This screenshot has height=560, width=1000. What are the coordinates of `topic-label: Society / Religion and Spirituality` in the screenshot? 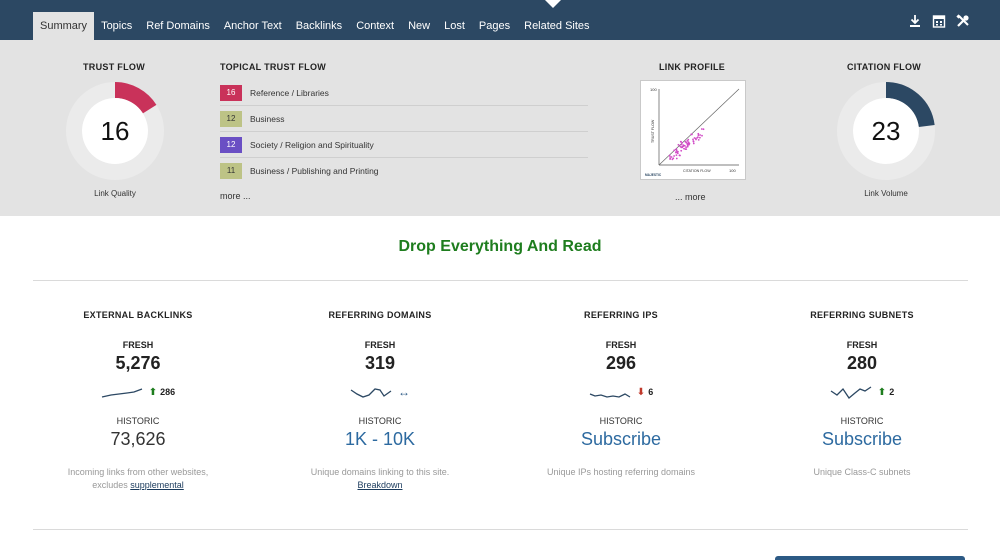 It's located at (312, 144).